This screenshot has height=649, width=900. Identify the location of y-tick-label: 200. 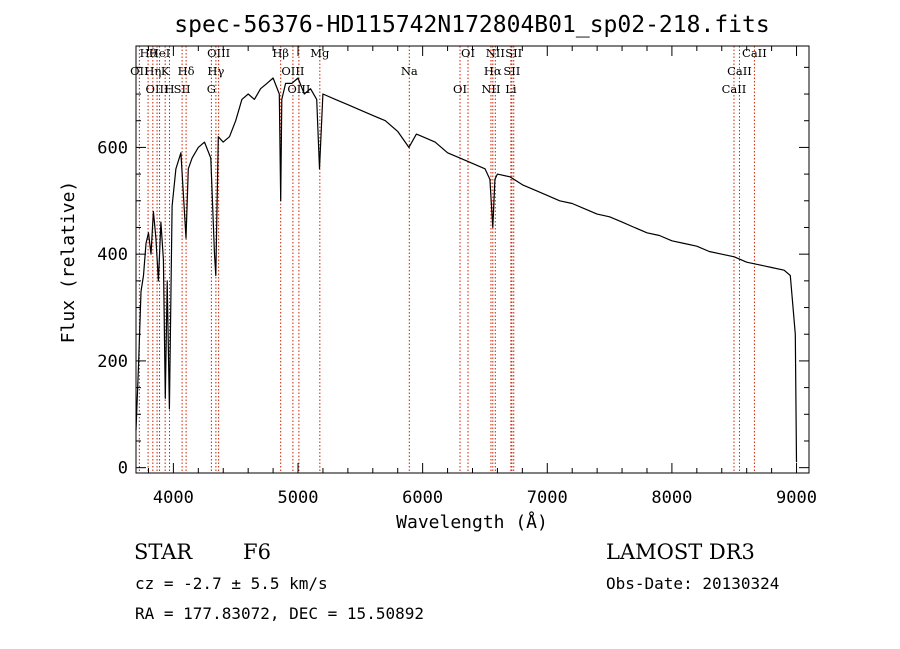
(112, 362).